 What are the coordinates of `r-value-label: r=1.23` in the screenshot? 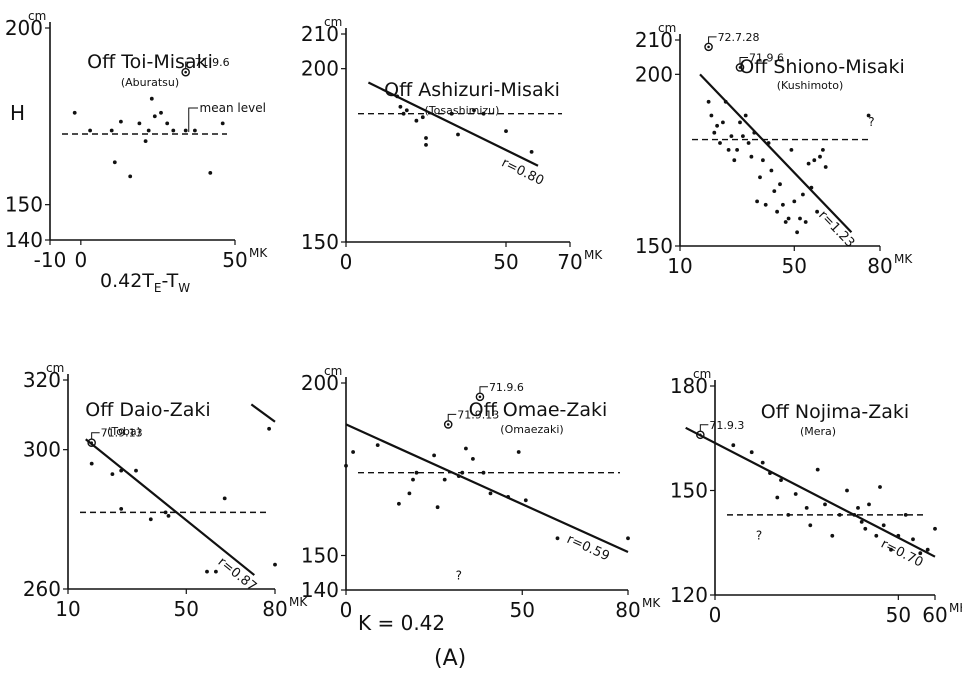 It's located at (836, 229).